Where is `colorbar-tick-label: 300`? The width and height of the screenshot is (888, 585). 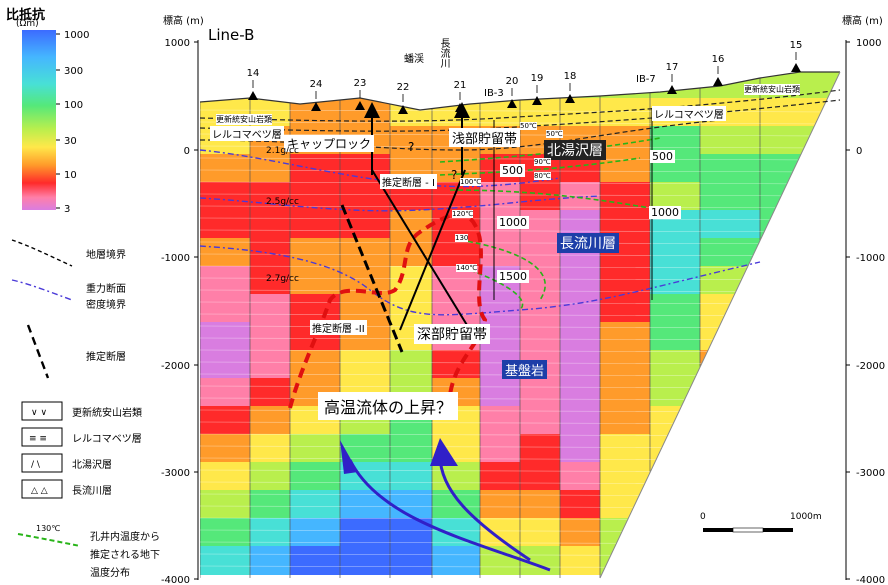 colorbar-tick-label: 300 is located at coordinates (73, 71).